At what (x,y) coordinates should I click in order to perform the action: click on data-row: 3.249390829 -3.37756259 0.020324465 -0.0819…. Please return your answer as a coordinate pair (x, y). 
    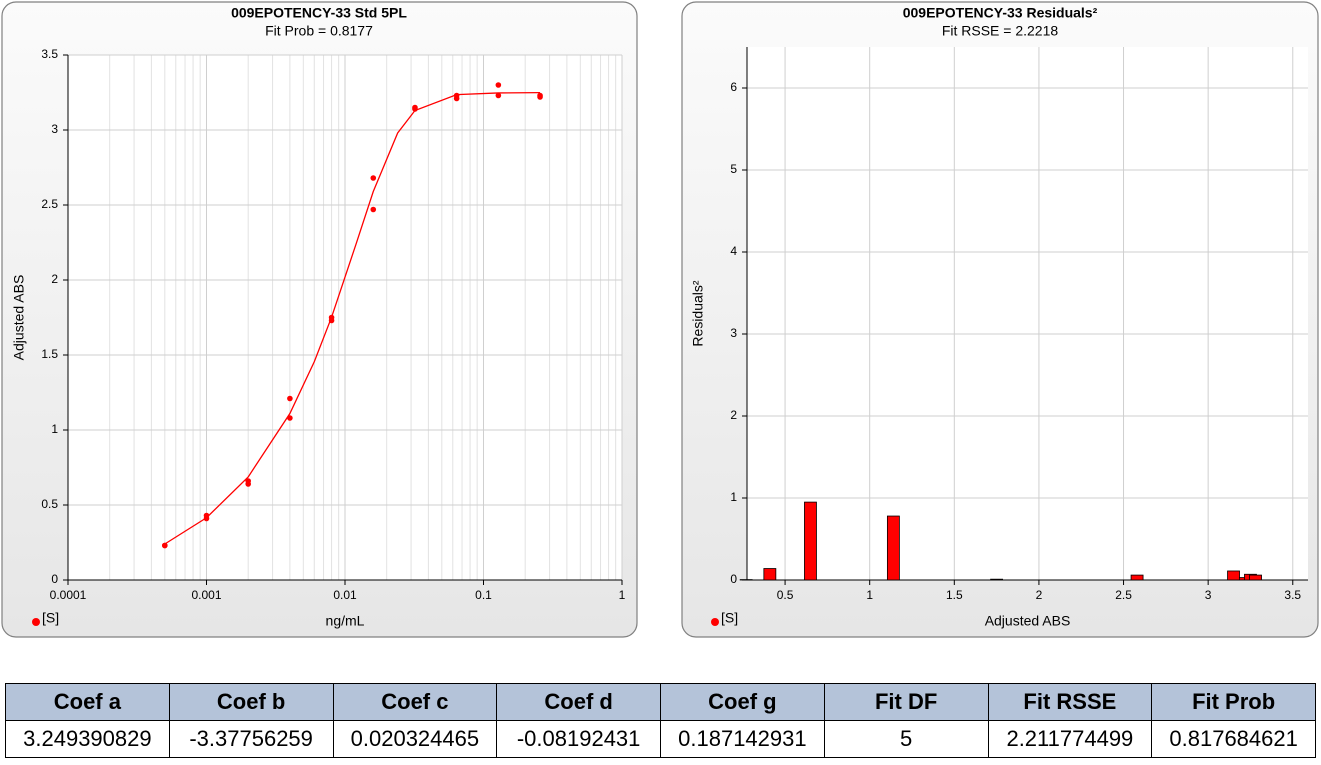
    Looking at the image, I should click on (660, 739).